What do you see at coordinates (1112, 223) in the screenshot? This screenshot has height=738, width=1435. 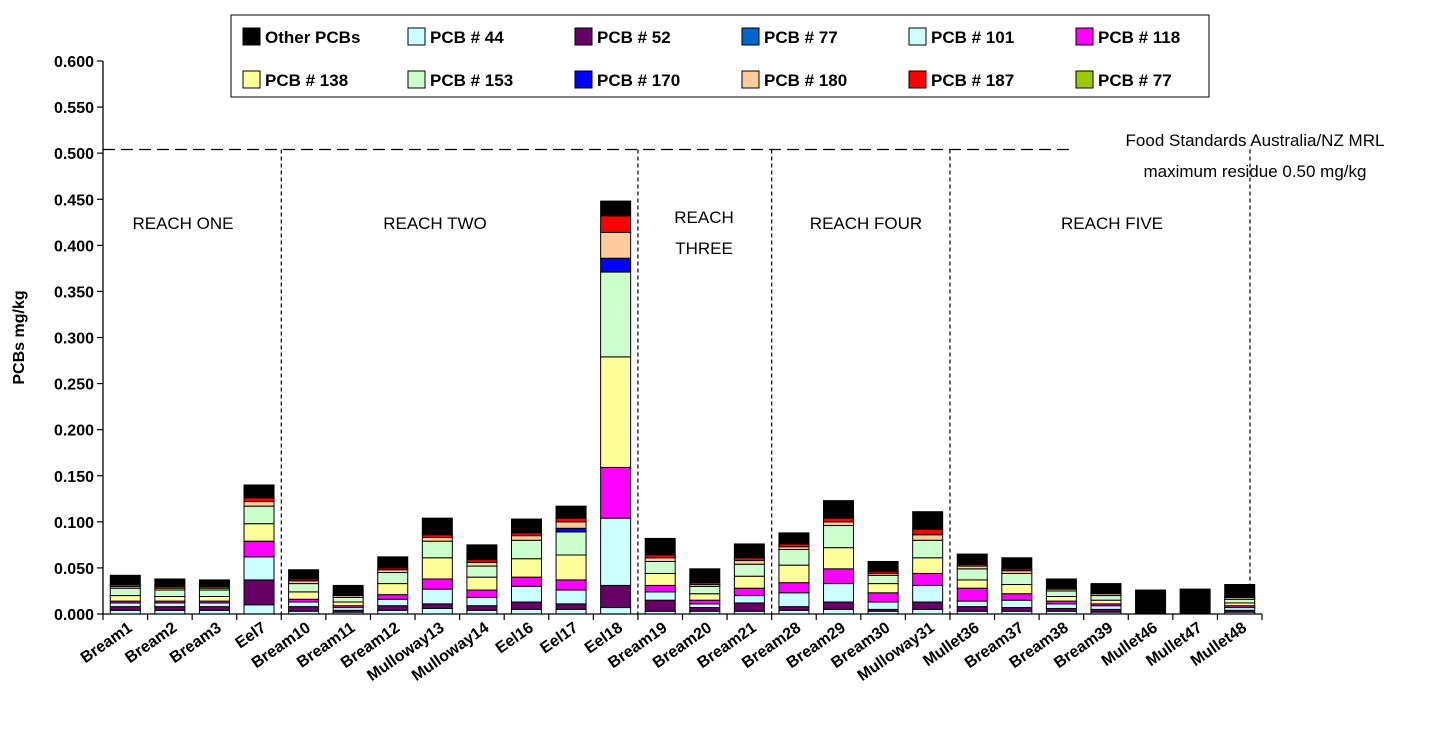 I see `reach-label: REACH FIVE` at bounding box center [1112, 223].